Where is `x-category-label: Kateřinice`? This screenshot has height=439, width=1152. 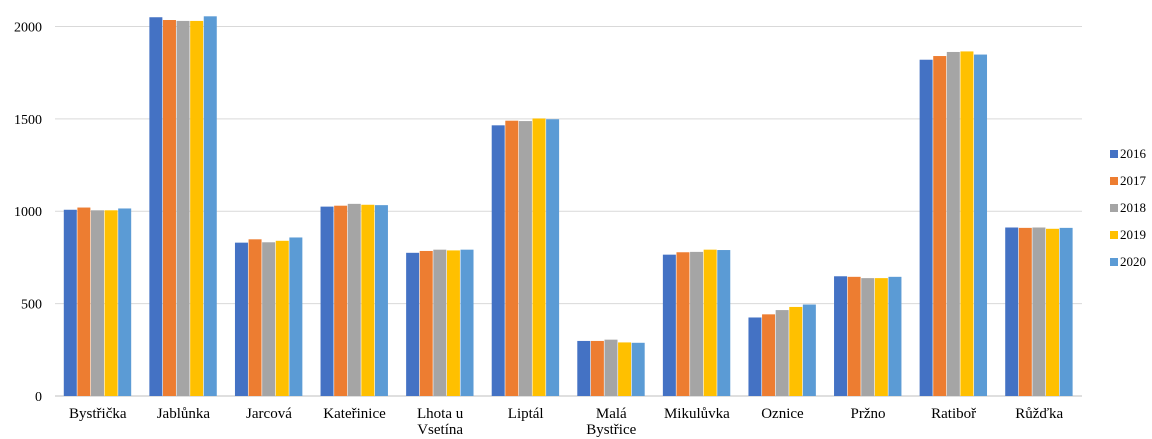
x-category-label: Kateřinice is located at coordinates (354, 414).